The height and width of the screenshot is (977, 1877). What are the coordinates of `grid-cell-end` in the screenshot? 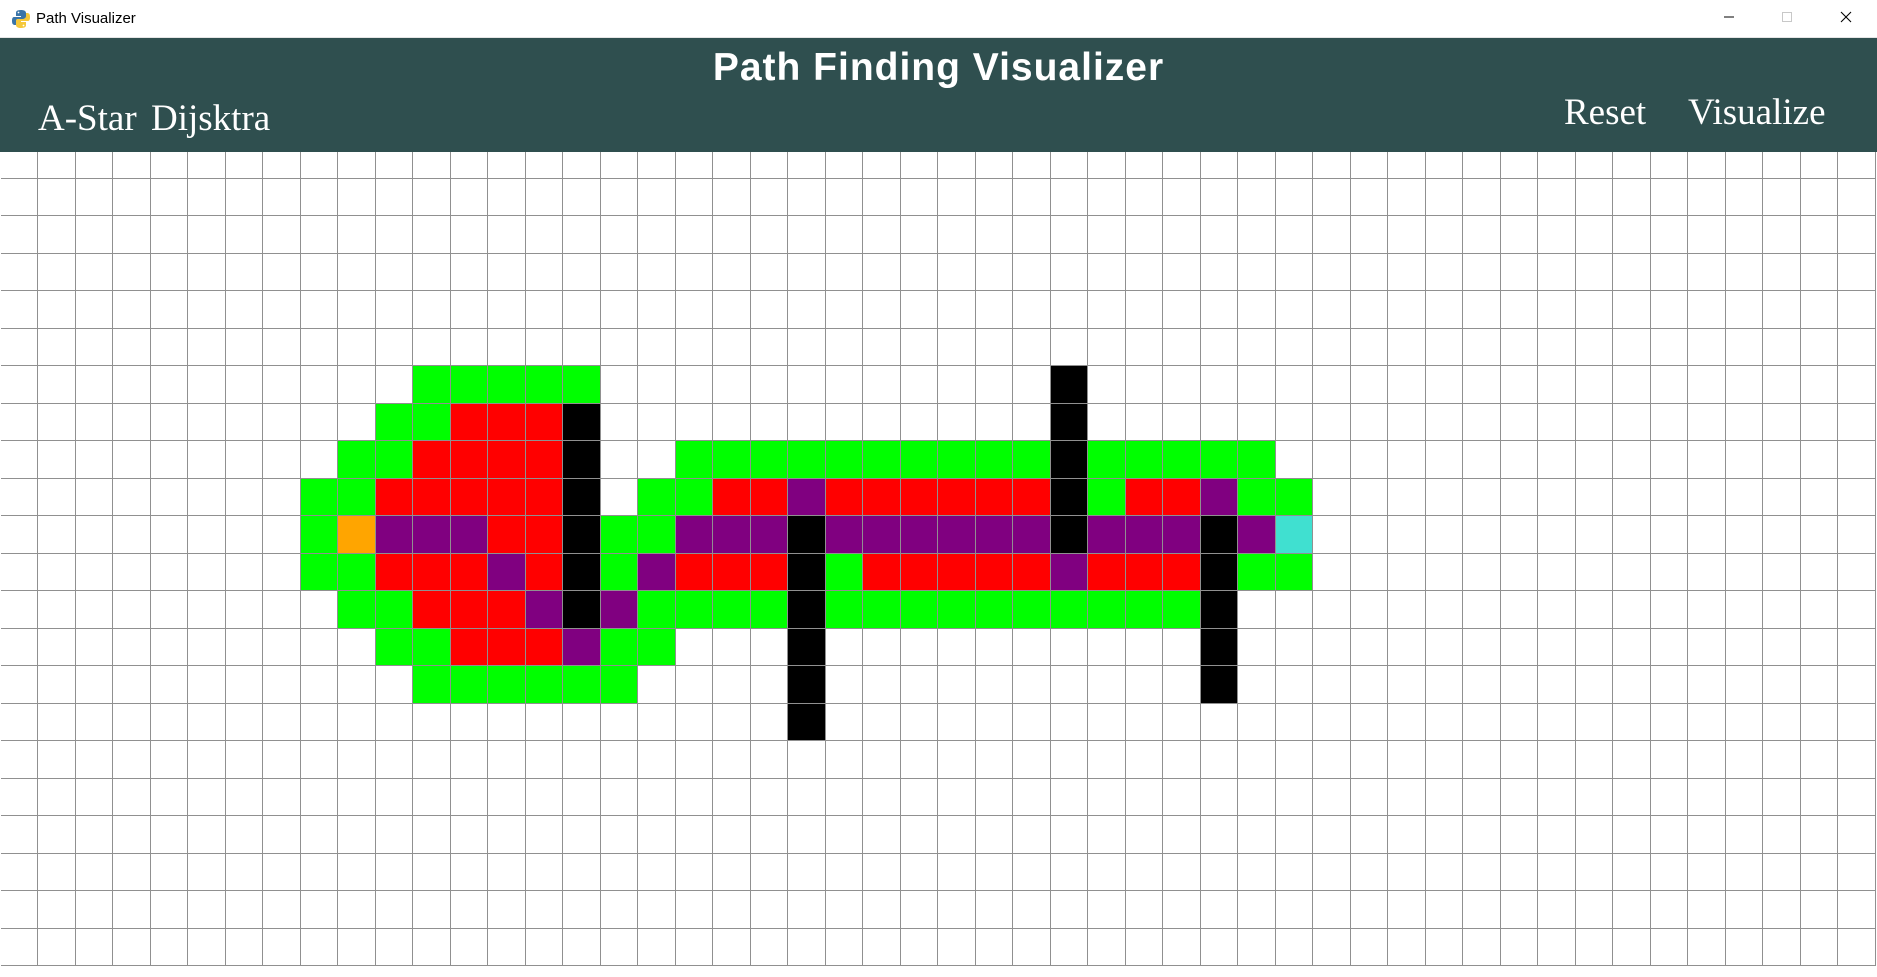 It's located at (1294, 535).